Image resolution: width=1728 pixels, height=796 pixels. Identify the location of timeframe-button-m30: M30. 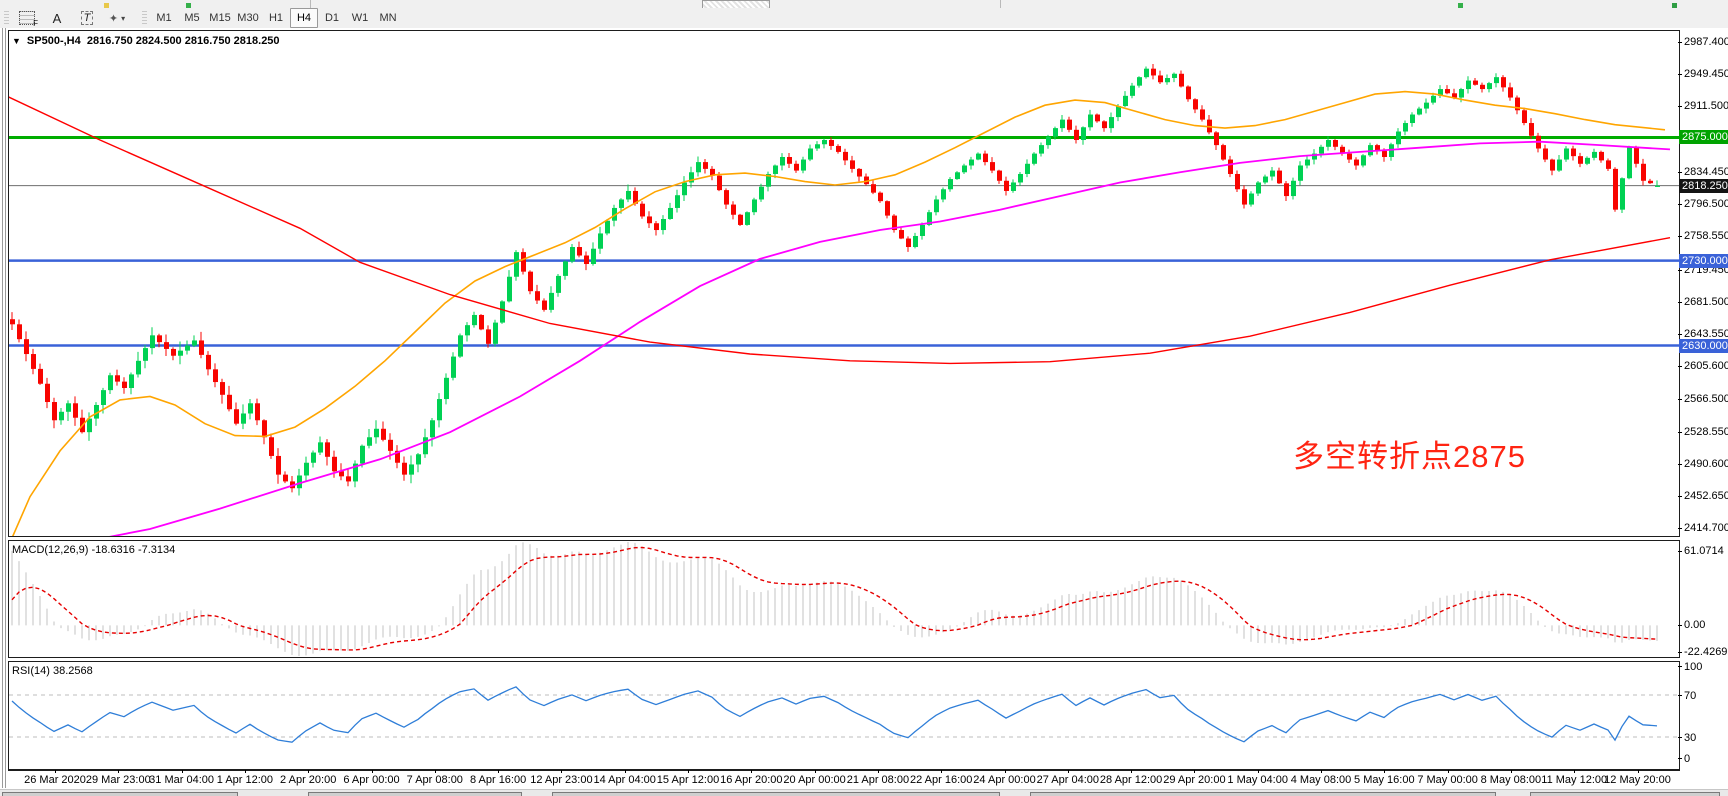
(248, 18).